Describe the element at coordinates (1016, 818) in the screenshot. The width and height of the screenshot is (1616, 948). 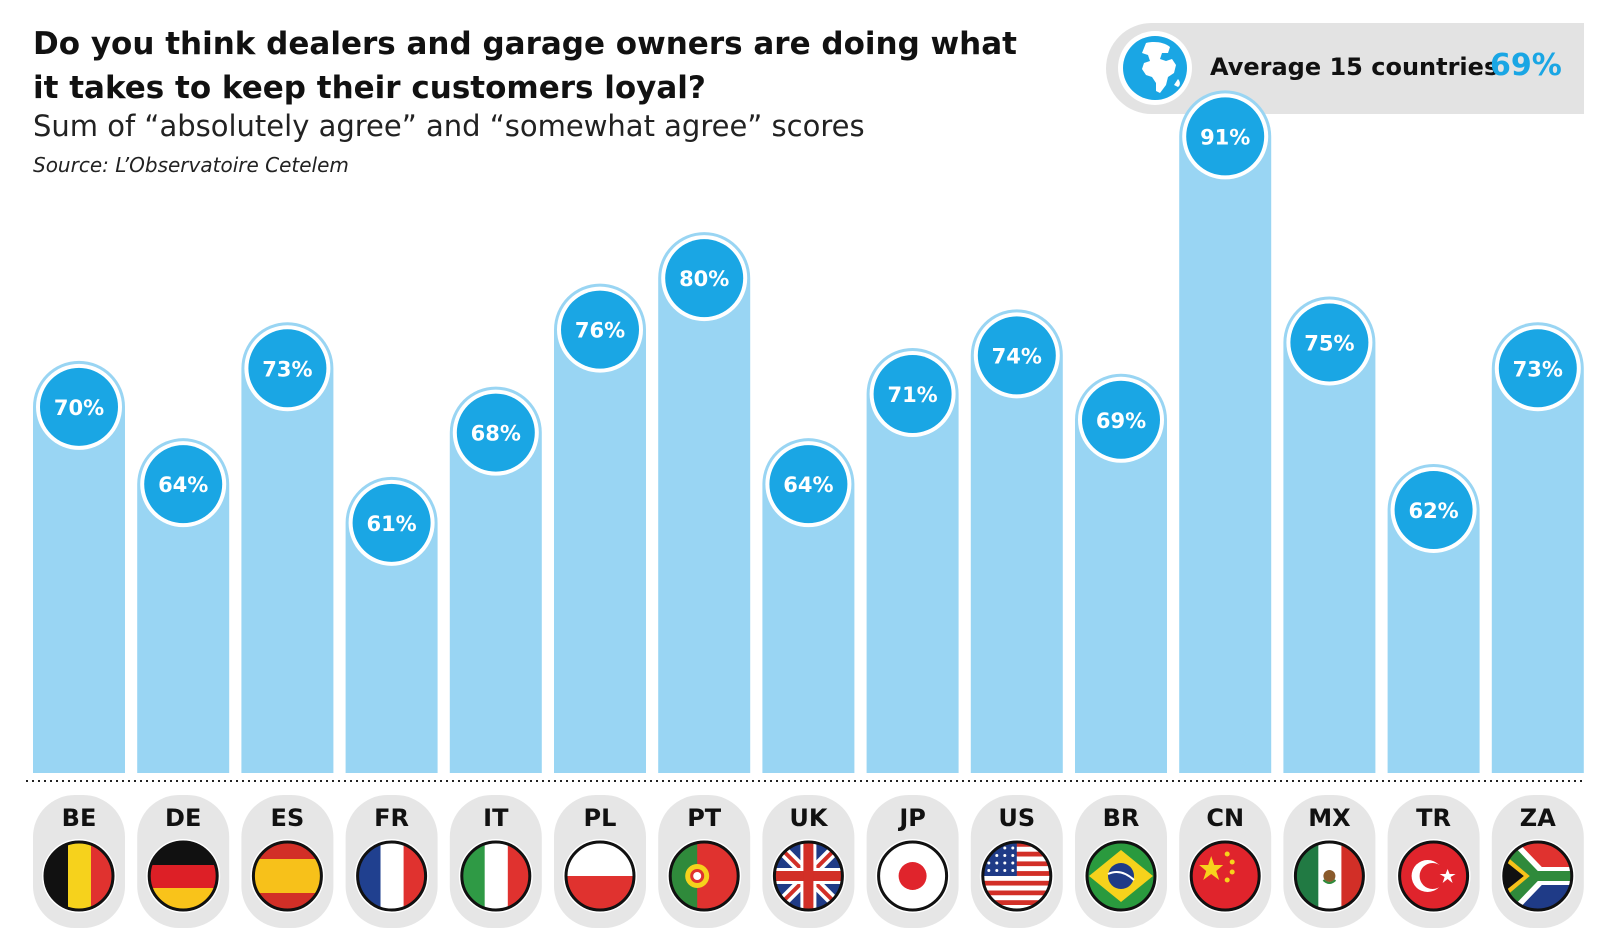
I see `category-label: US` at that location.